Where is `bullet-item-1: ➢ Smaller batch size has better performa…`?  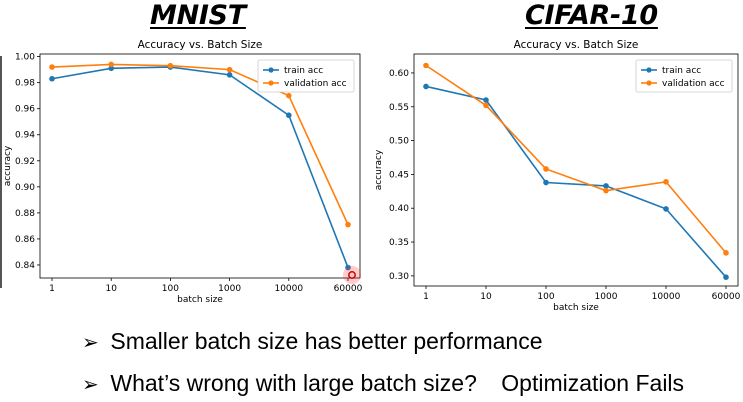 bullet-item-1: ➢ Smaller batch size has better performa… is located at coordinates (312, 341).